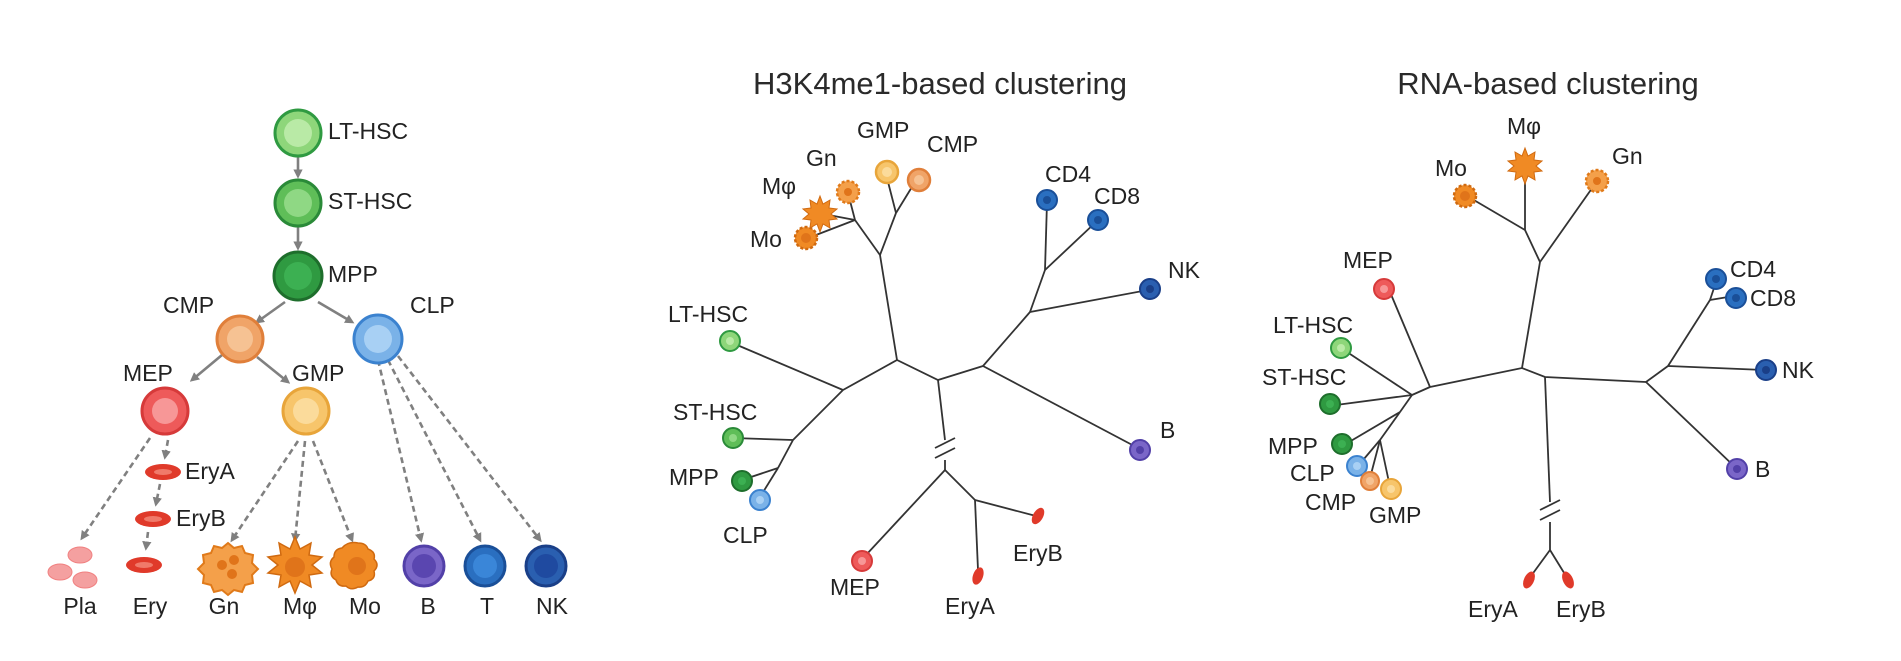  I want to click on label-cmp: CMP, so click(188, 305).